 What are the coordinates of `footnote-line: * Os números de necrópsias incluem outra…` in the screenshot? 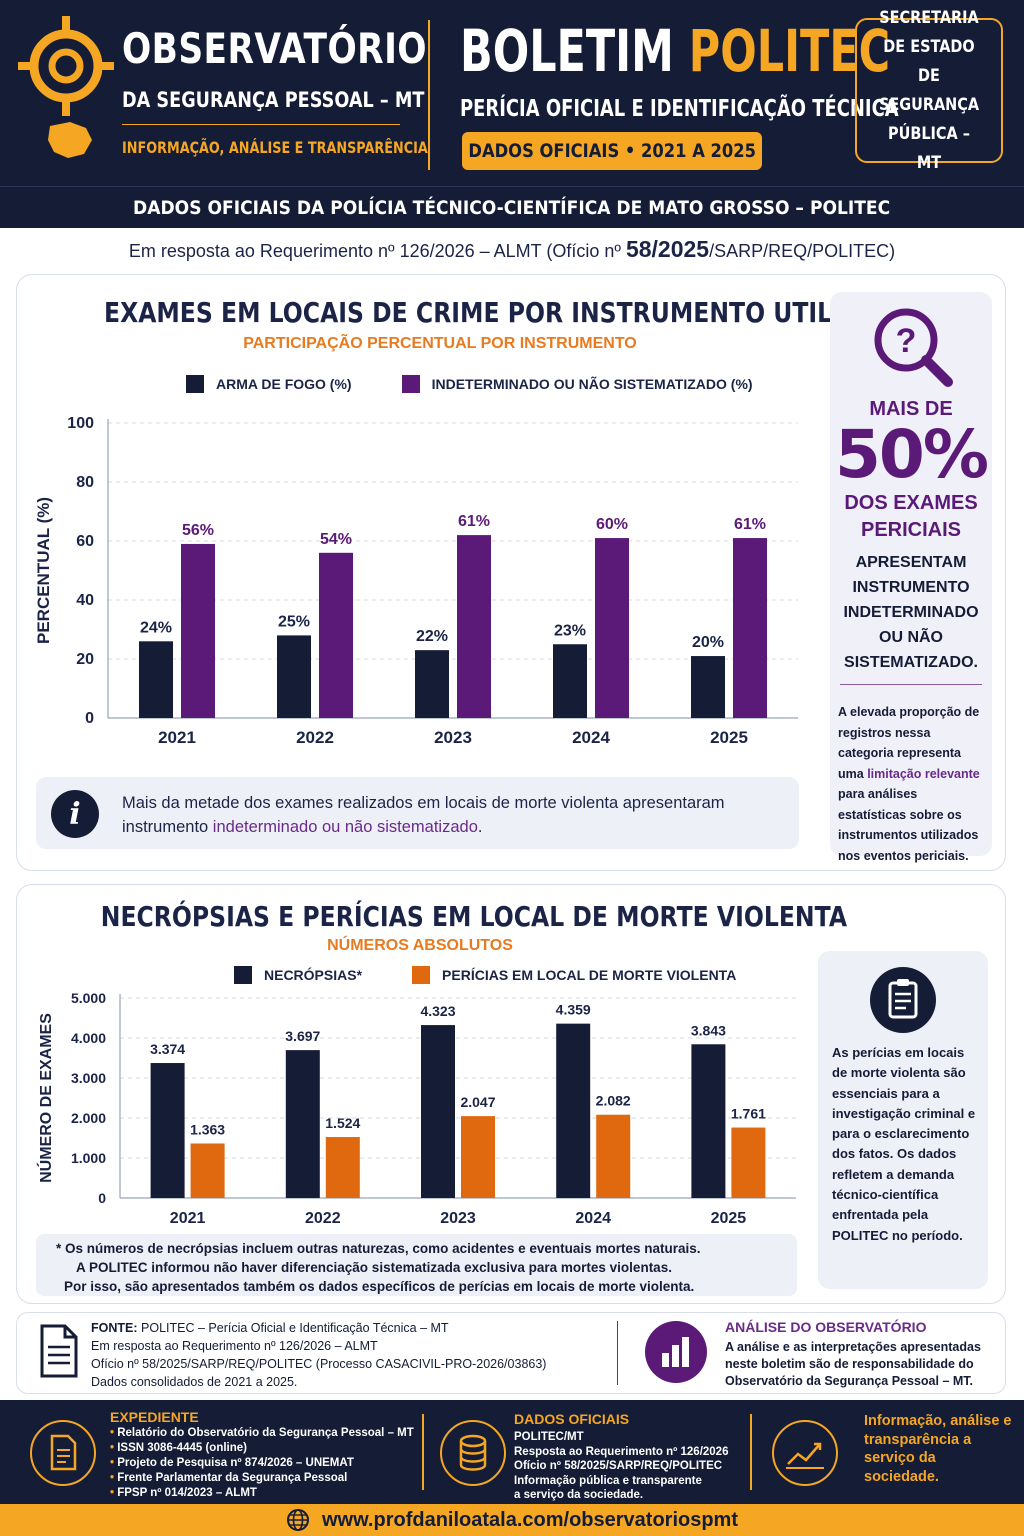 It's located at (378, 1248).